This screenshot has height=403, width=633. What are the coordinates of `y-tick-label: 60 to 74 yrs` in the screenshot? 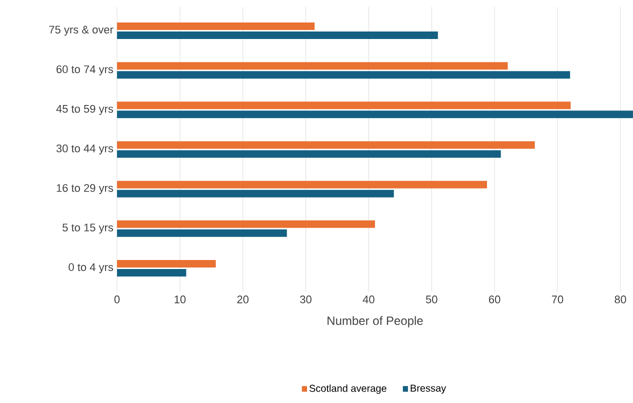 It's located at (85, 70).